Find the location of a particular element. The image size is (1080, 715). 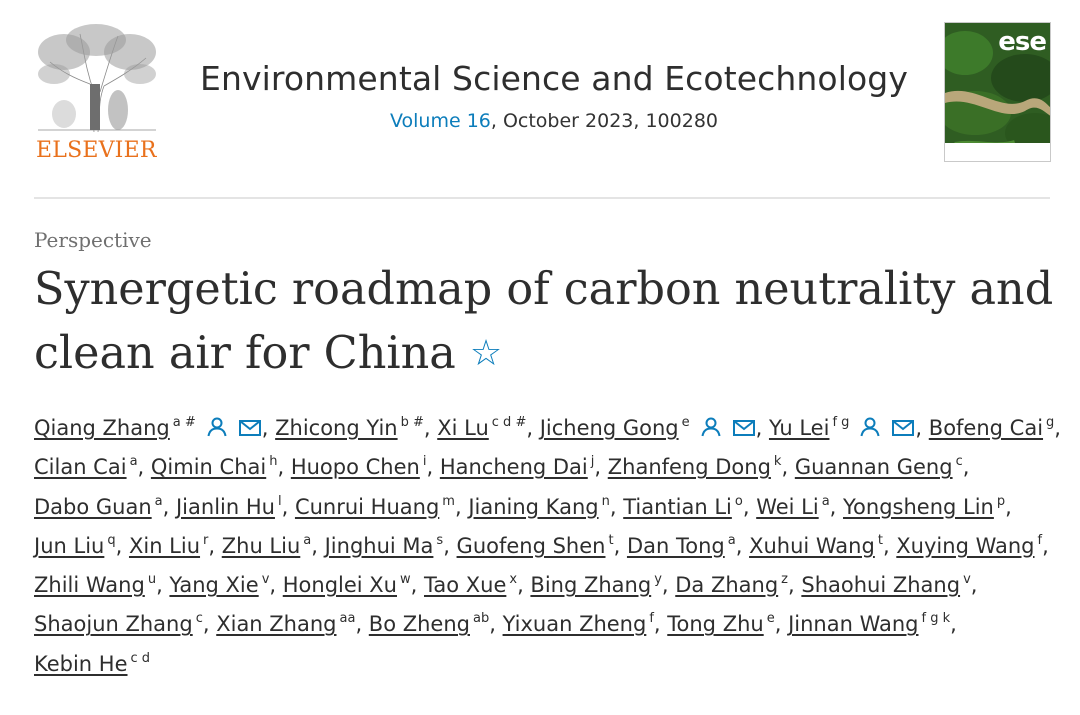

affiliation-marker: x is located at coordinates (513, 580).